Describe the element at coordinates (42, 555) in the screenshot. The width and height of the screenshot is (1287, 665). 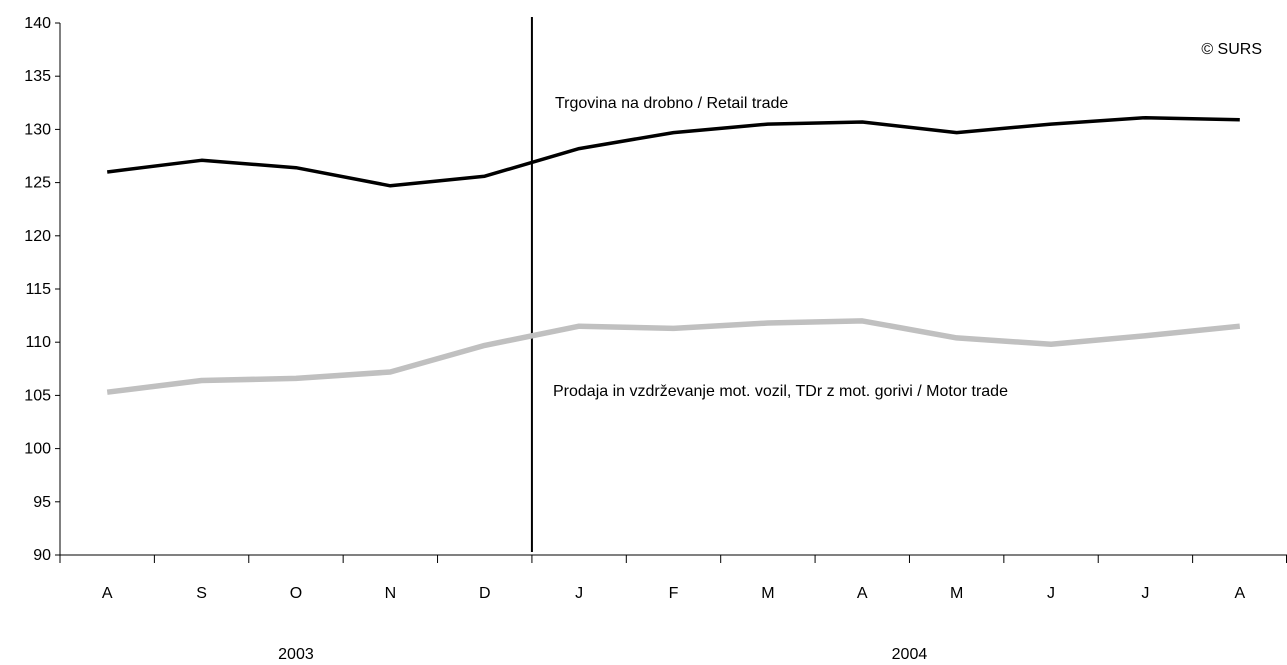
I see `y-tick-label: 90` at that location.